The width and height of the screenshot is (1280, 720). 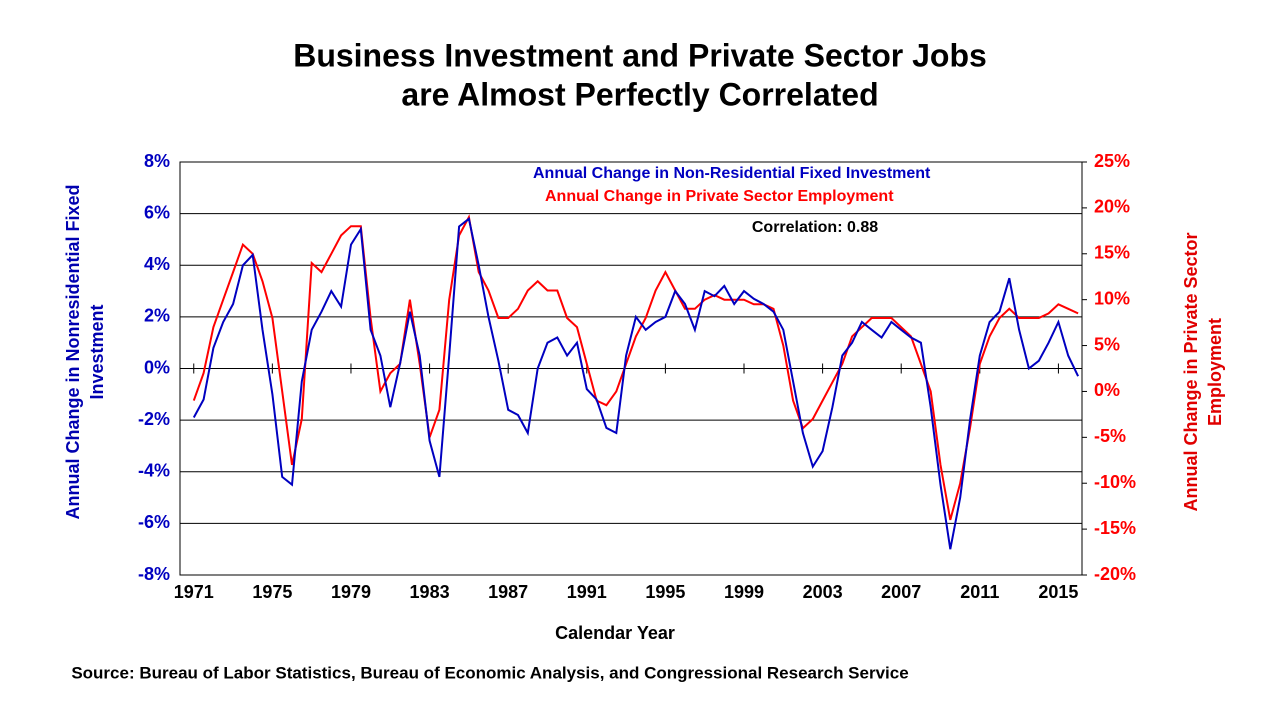 What do you see at coordinates (1112, 253) in the screenshot?
I see `y2-tick-label: 15%` at bounding box center [1112, 253].